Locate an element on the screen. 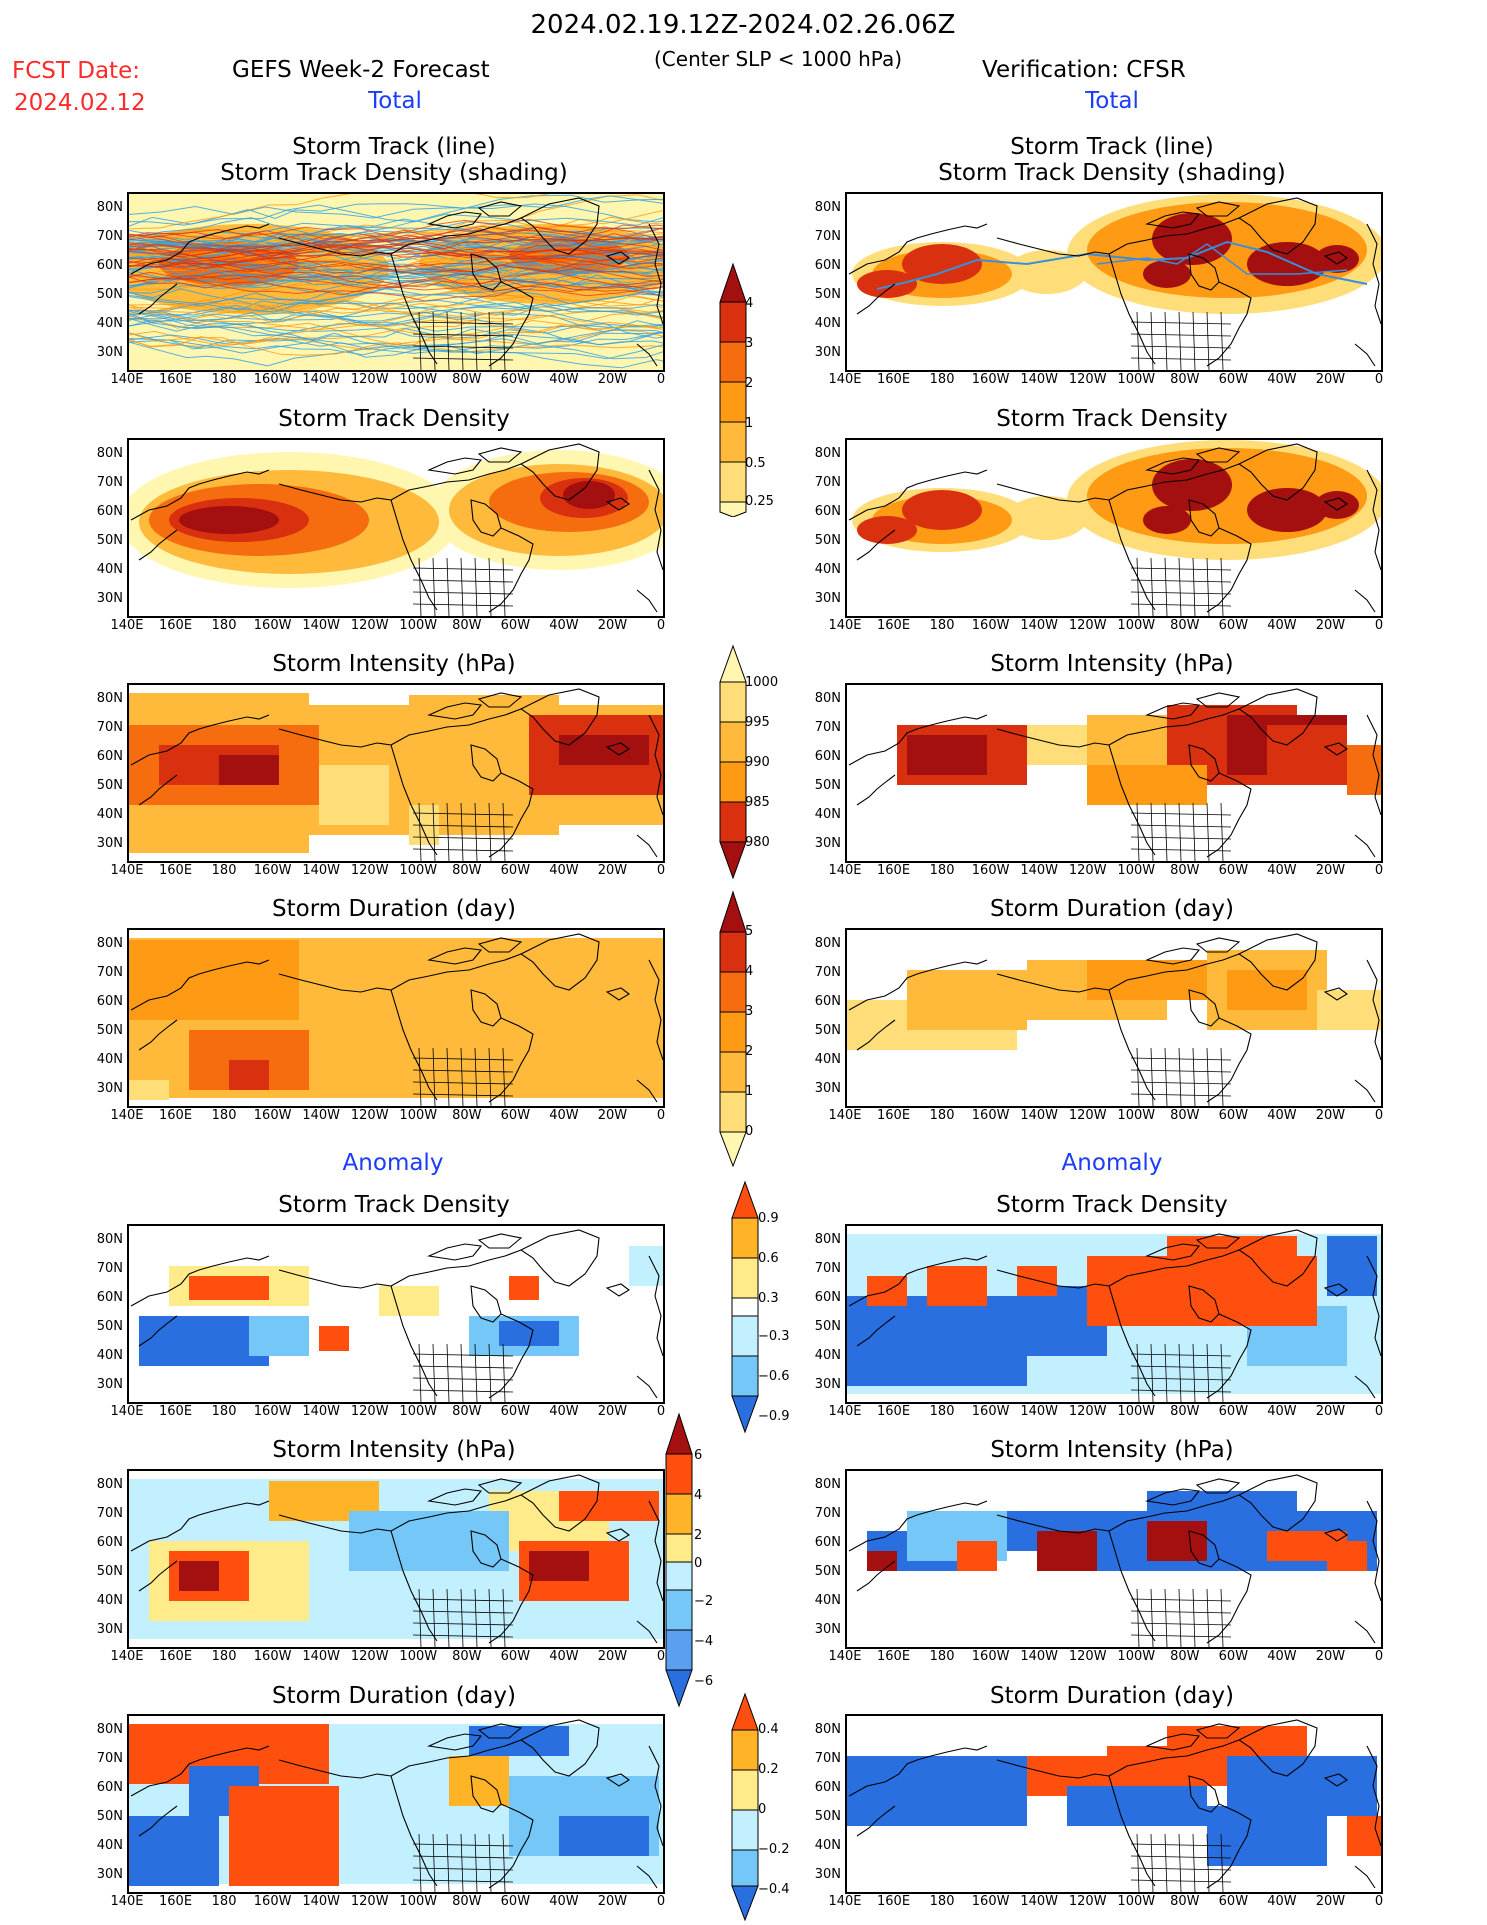  cb-intensity-anom-6: 6 is located at coordinates (698, 1455).